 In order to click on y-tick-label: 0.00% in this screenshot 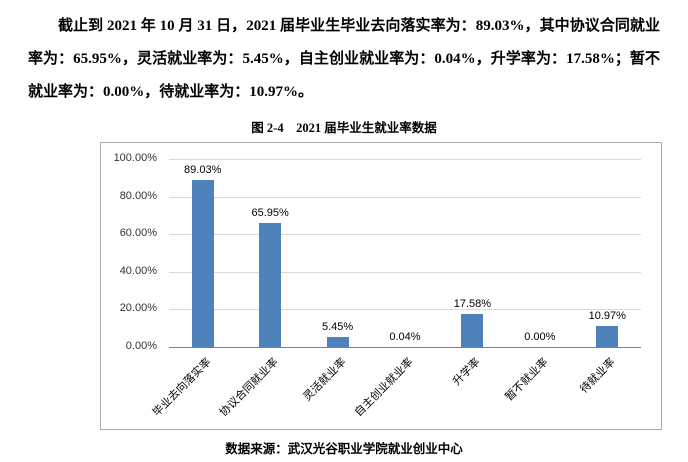, I will do `click(141, 346)`.